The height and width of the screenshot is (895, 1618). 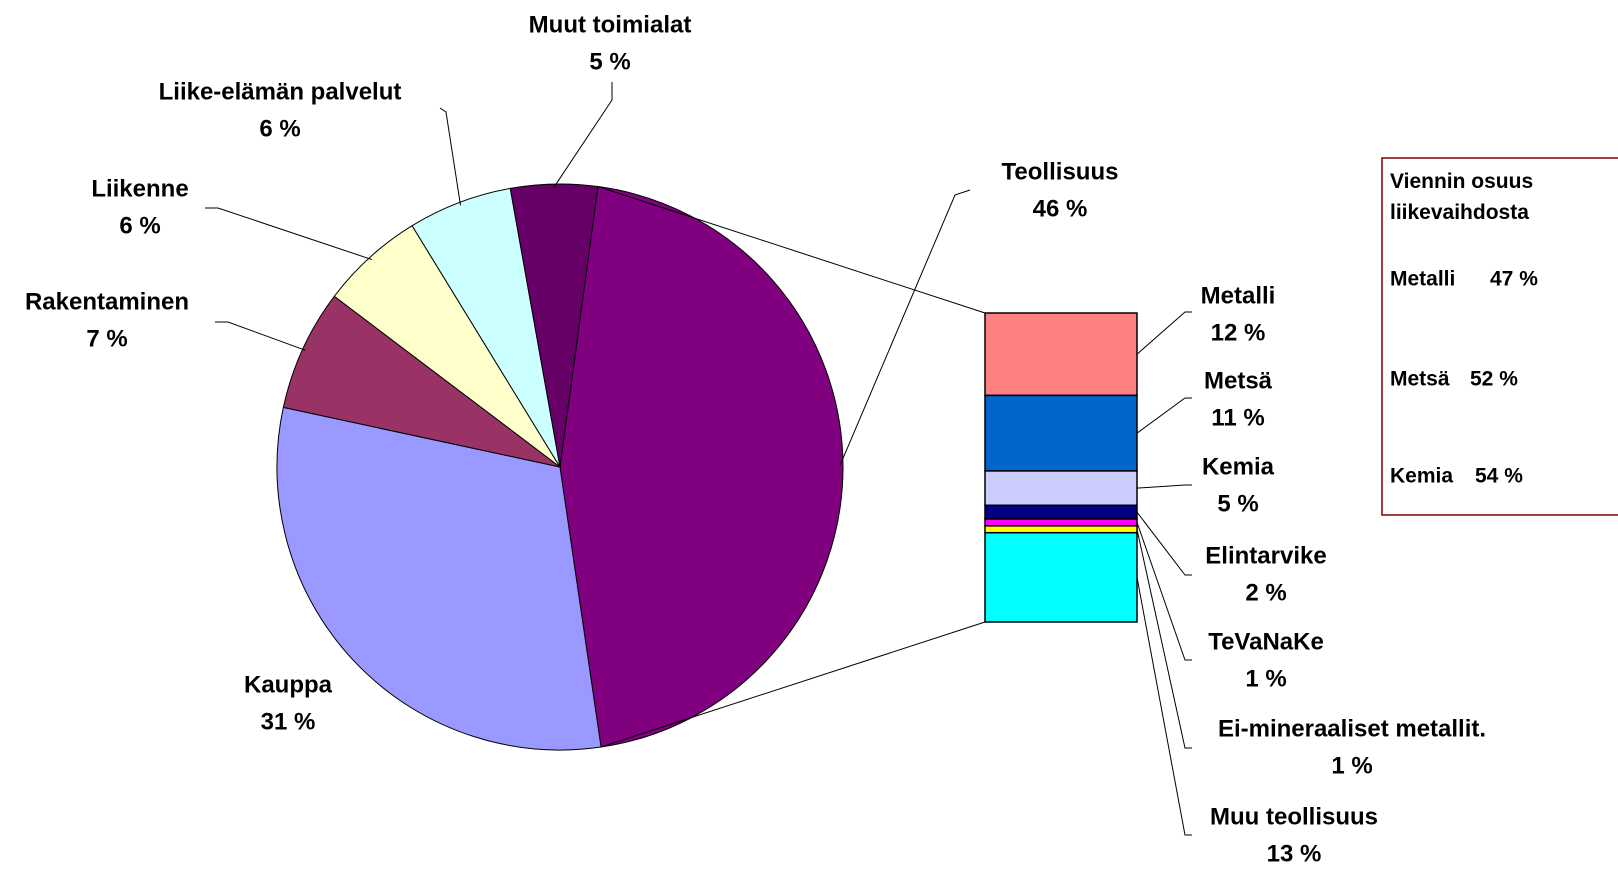 What do you see at coordinates (139, 188) in the screenshot?
I see `slice-label: Liikenne` at bounding box center [139, 188].